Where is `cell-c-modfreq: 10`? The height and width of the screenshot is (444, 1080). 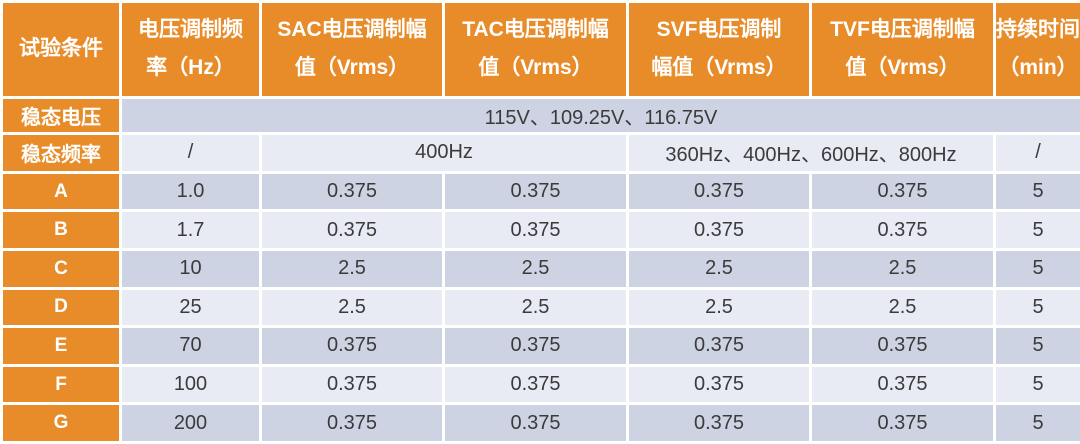 cell-c-modfreq: 10 is located at coordinates (190, 268).